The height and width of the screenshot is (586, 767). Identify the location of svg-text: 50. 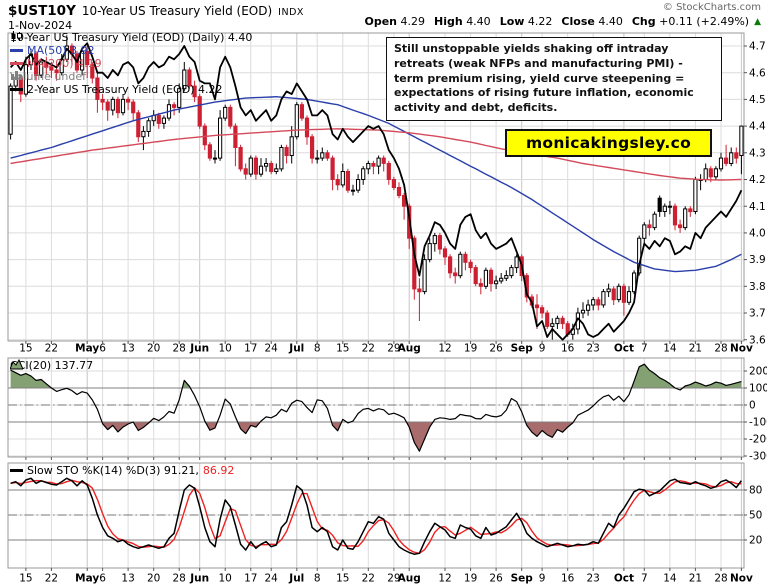
(755, 516).